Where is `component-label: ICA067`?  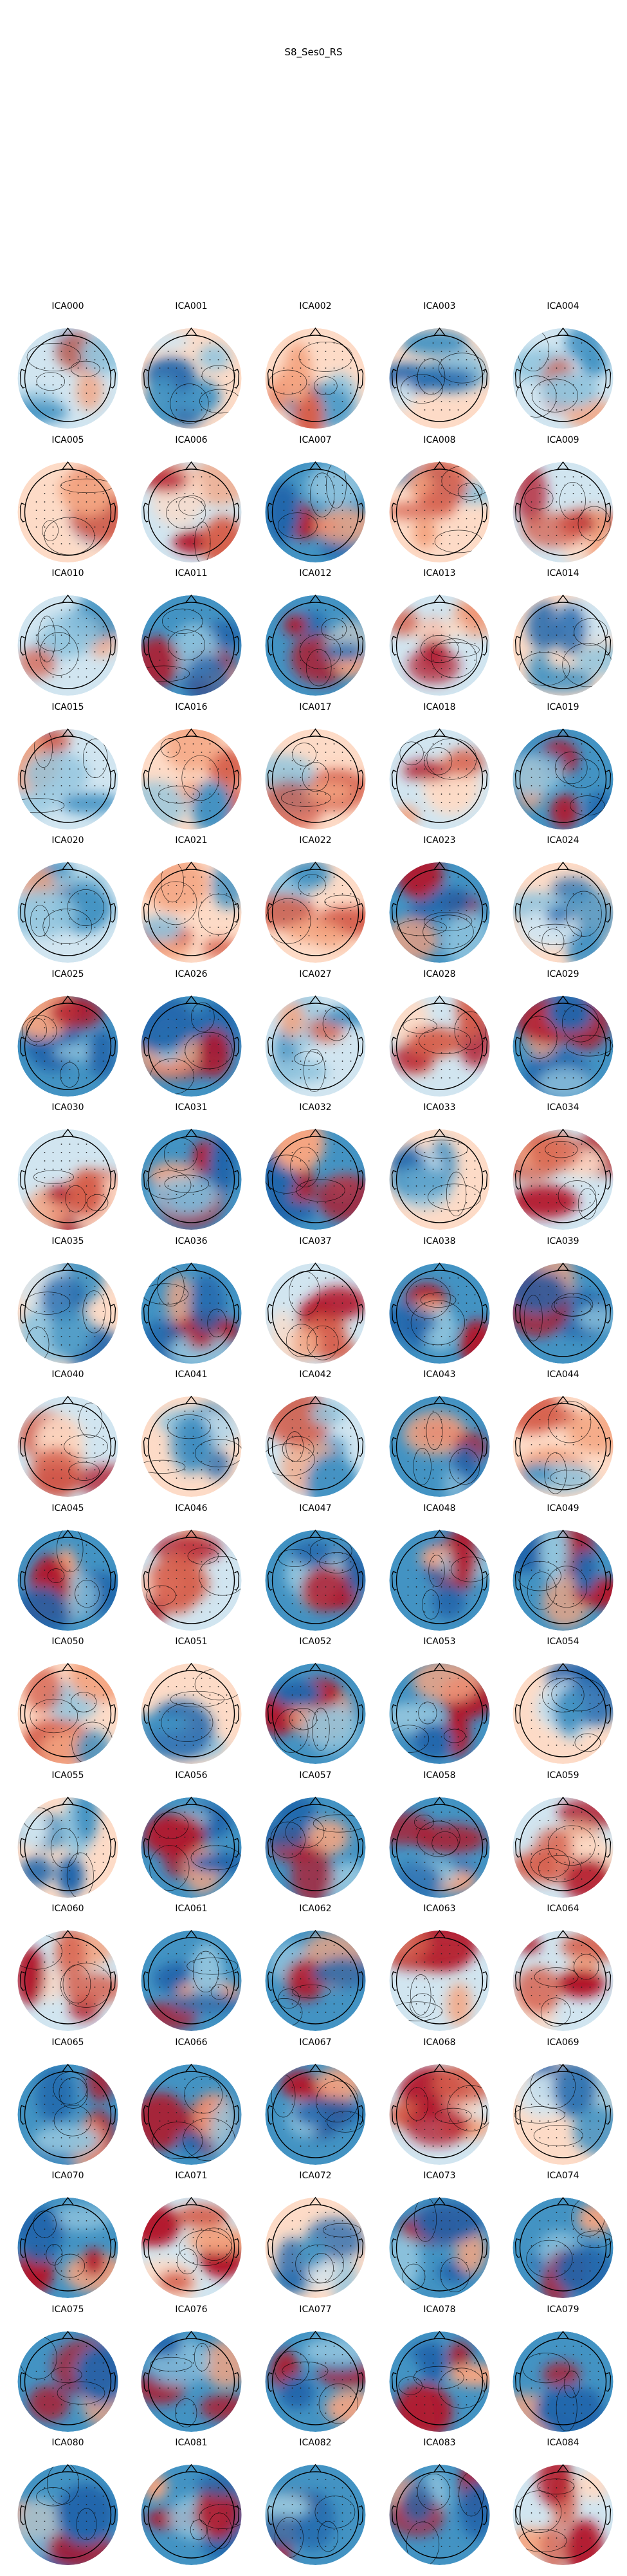 component-label: ICA067 is located at coordinates (315, 2042).